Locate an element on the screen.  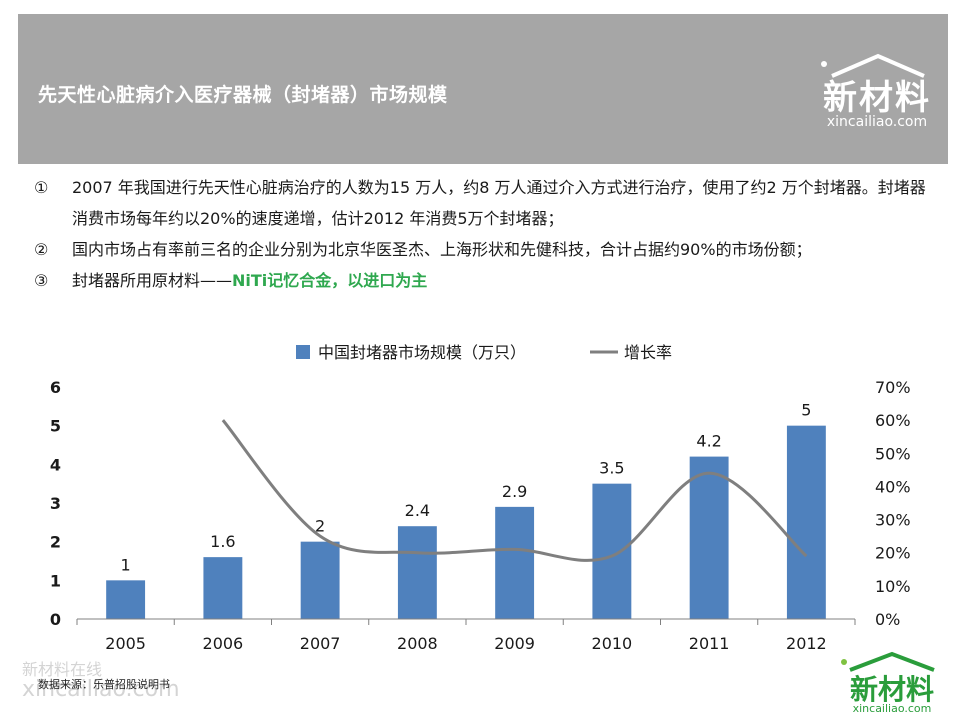
growth-rate-line is located at coordinates (514, 490).